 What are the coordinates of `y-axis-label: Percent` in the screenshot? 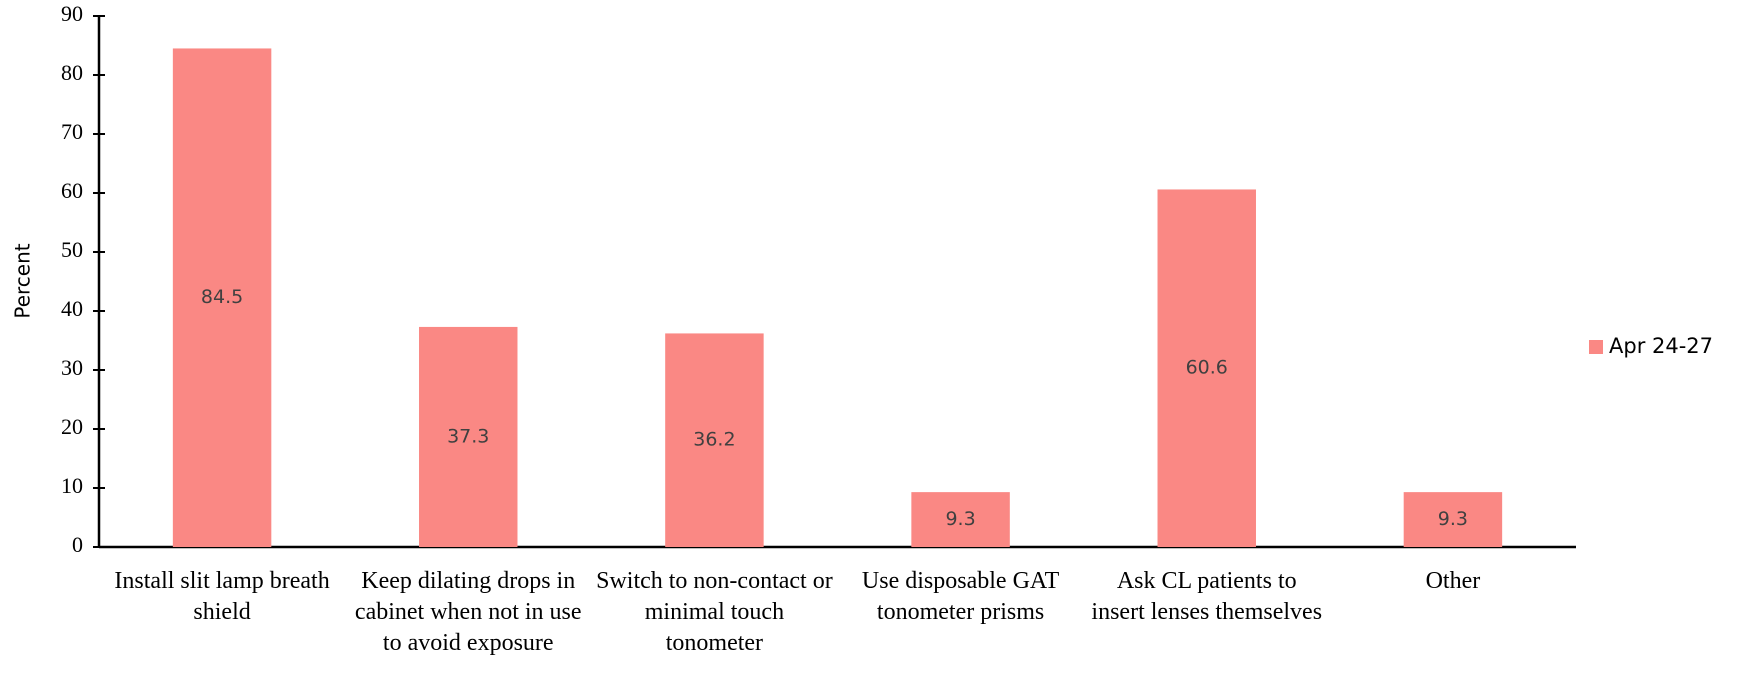 It's located at (23, 280).